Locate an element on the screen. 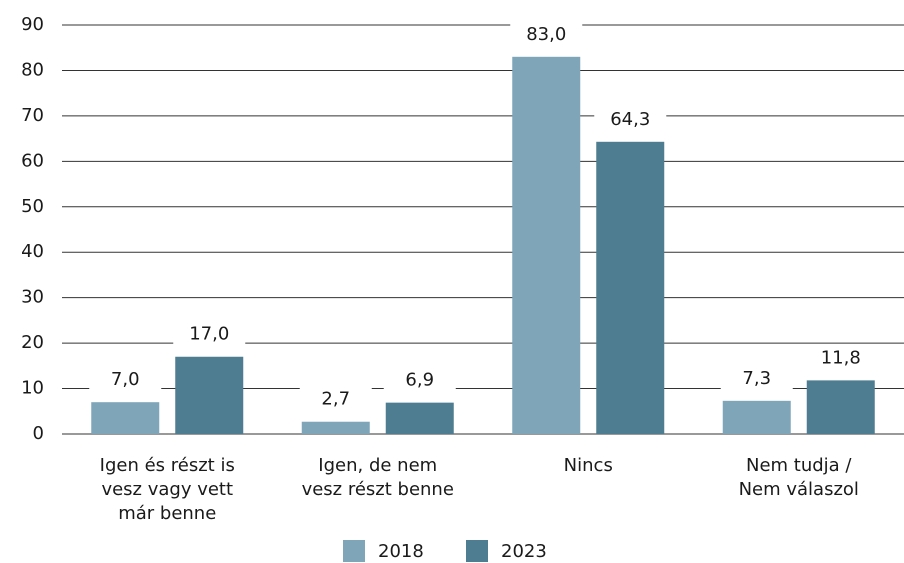  data-label: 6,9 is located at coordinates (419, 380).